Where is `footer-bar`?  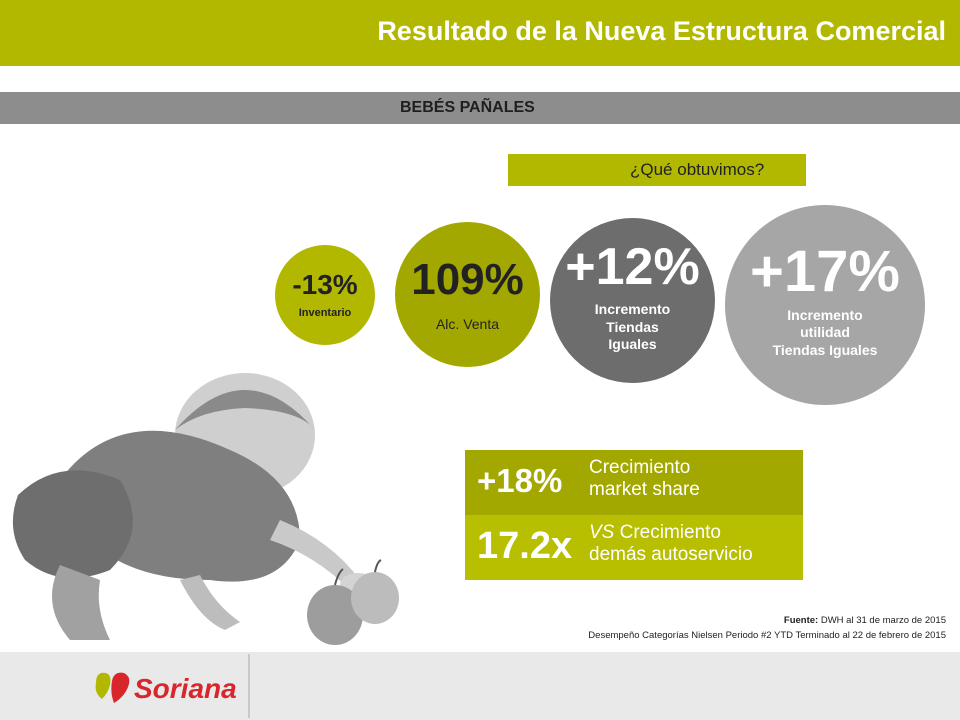
footer-bar is located at coordinates (480, 686).